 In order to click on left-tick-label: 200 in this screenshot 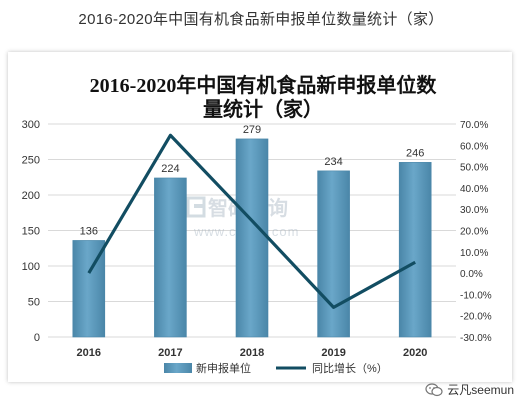, I will do `click(31, 196)`.